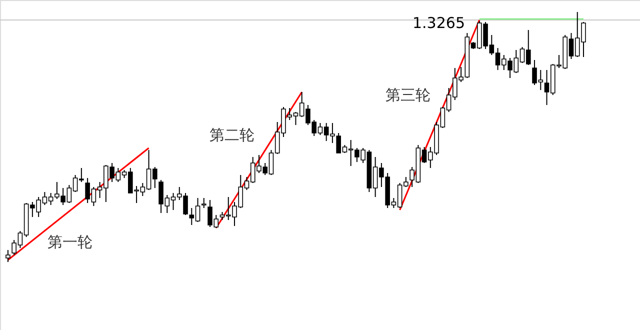  I want to click on annotation: 第一轮, so click(70, 242).